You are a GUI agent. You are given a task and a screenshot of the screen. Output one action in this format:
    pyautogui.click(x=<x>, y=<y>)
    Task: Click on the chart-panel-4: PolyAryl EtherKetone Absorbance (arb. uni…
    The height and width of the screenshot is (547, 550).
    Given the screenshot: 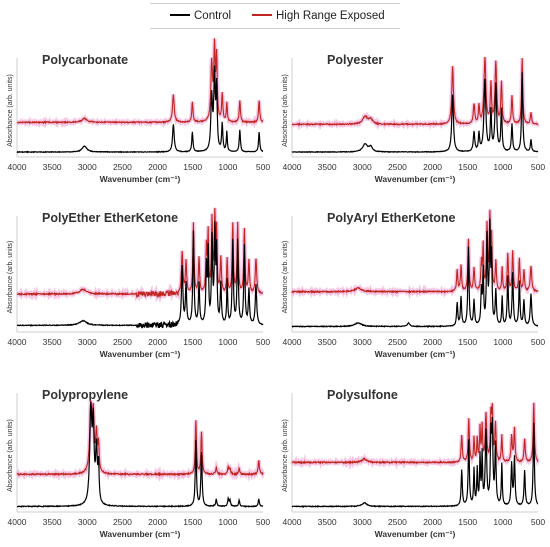 What is the action you would take?
    pyautogui.click(x=413, y=284)
    